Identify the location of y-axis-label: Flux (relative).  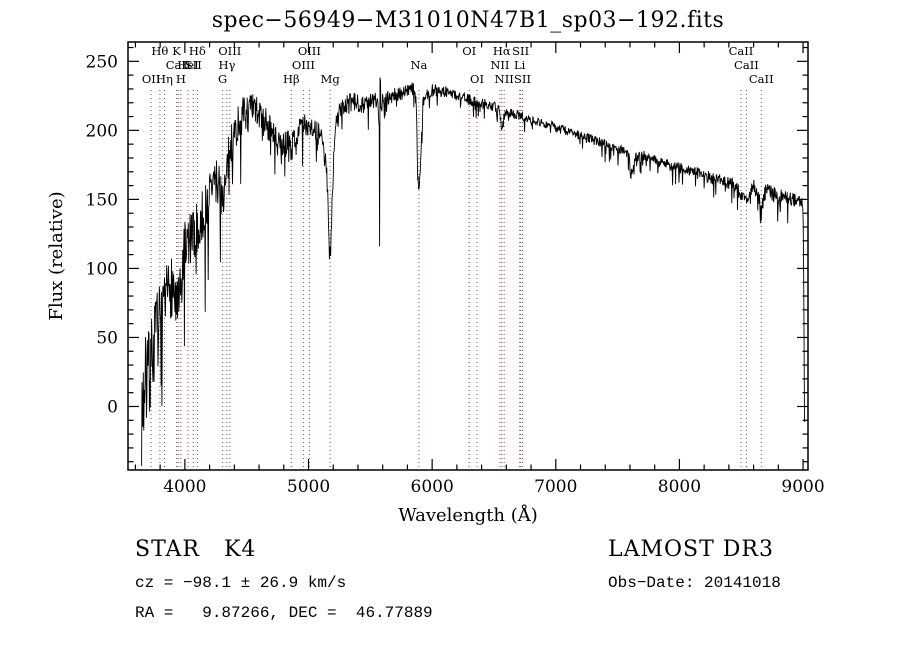
(56, 255).